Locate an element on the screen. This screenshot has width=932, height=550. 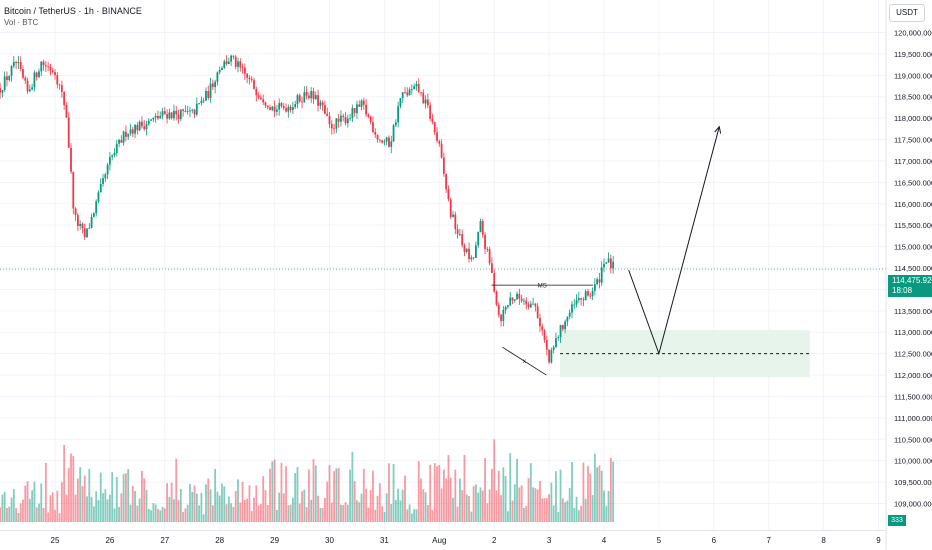
price-tick-label: 109,500.000 is located at coordinates (913, 482).